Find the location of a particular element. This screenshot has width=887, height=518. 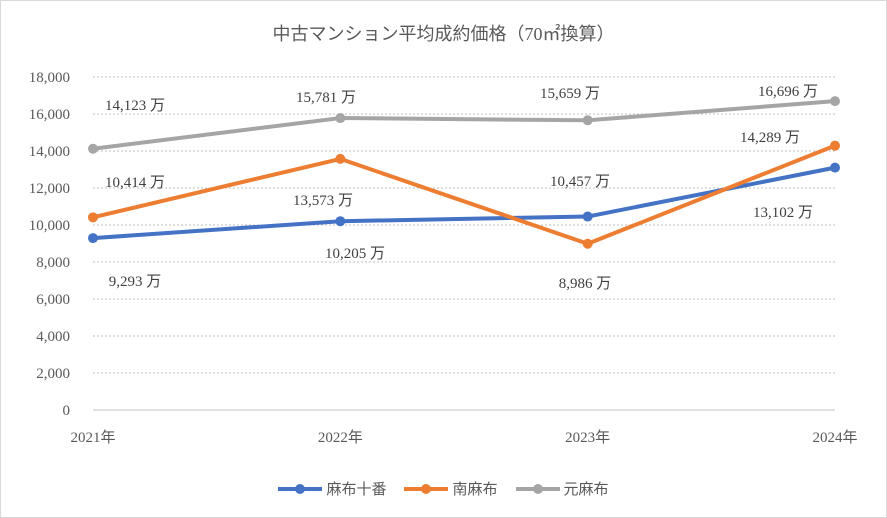

legend-label: 麻布十番 is located at coordinates (356, 490).